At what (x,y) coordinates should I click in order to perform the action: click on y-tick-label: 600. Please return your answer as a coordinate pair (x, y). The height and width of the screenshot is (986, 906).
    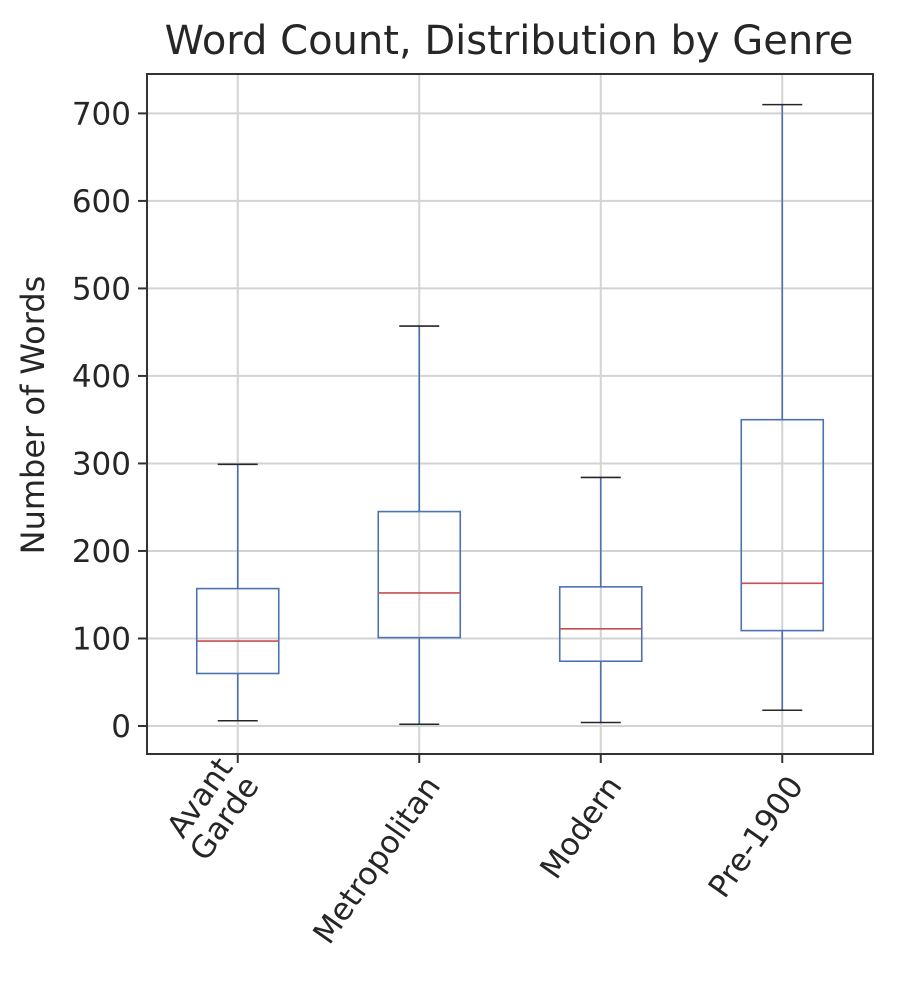
    Looking at the image, I should click on (101, 202).